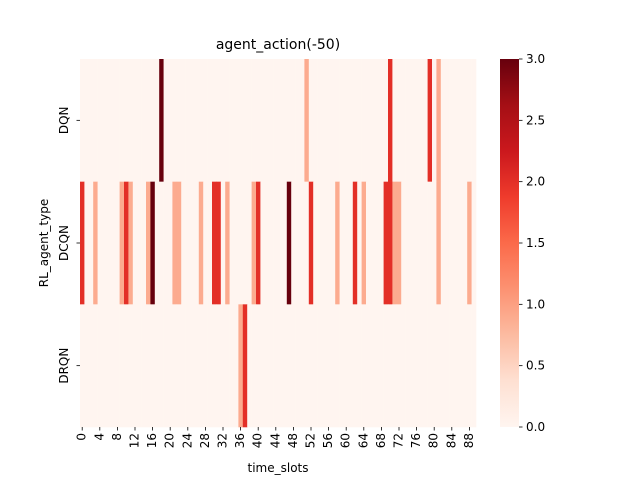 The image size is (640, 484). What do you see at coordinates (535, 243) in the screenshot?
I see `colorbar-tick-label: 1.5` at bounding box center [535, 243].